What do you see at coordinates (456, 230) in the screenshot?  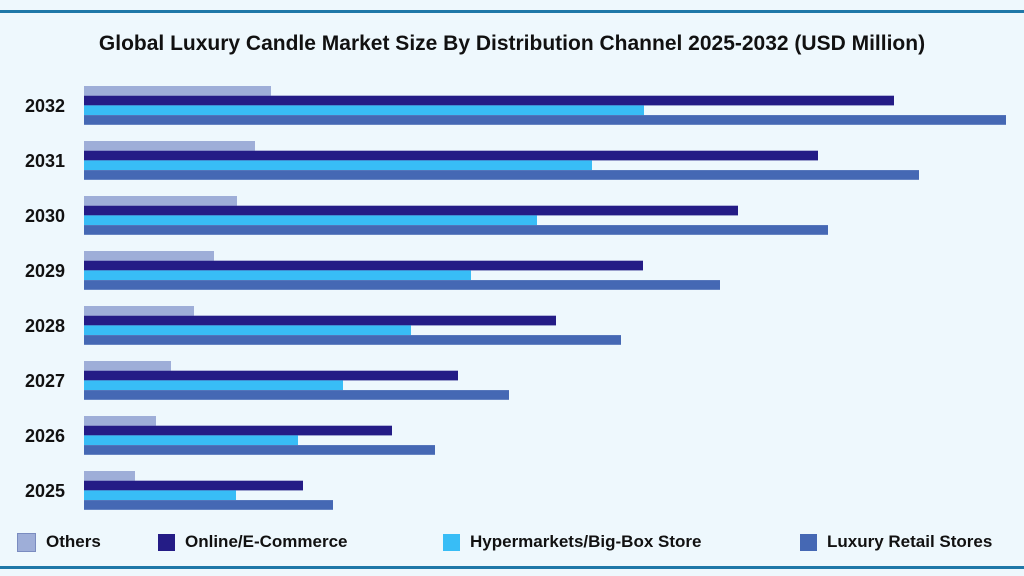 I see `bar-luxury-retail-stores-2030` at bounding box center [456, 230].